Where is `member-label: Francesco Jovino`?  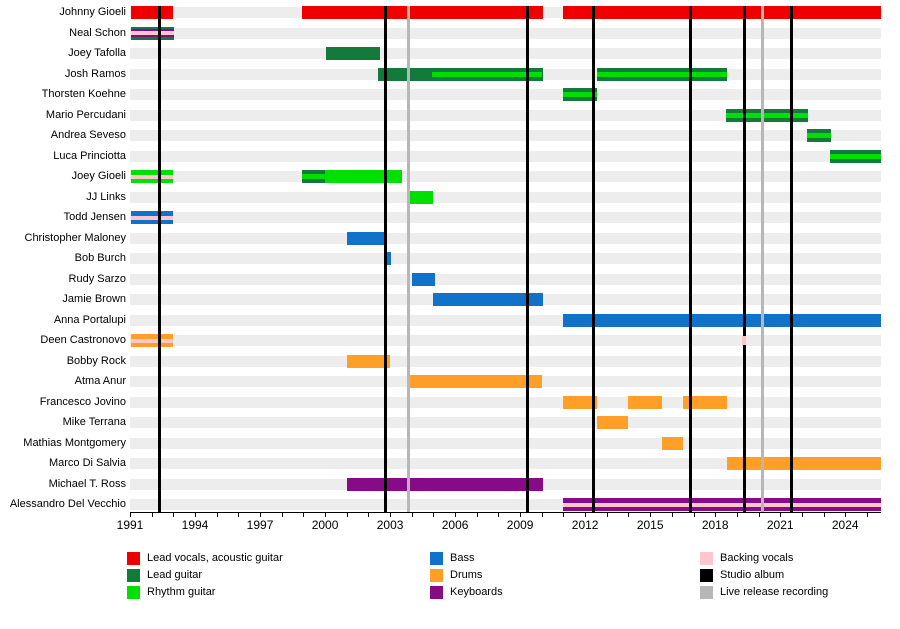 member-label: Francesco Jovino is located at coordinates (82, 401).